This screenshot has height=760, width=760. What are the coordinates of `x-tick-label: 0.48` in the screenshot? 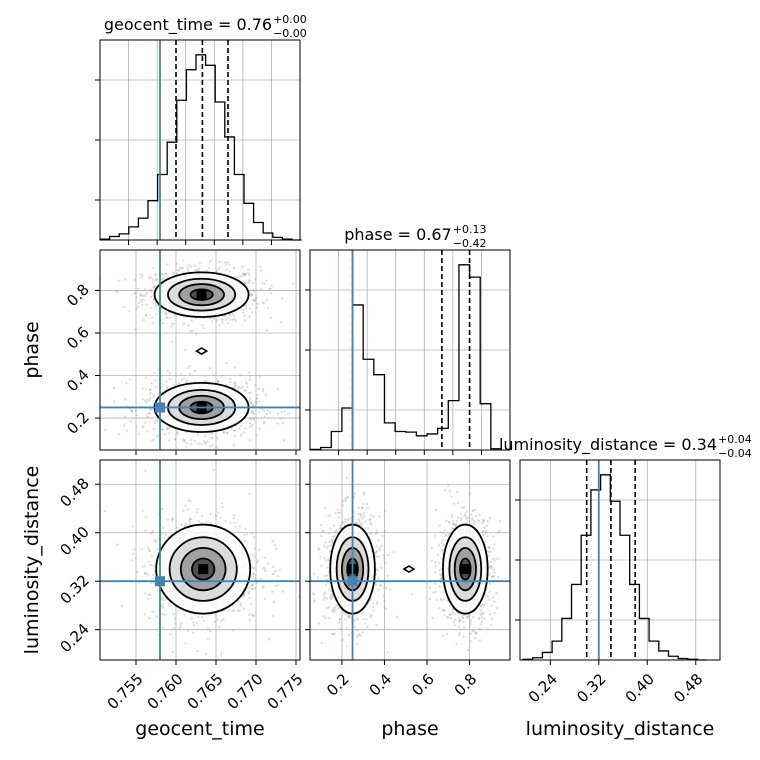 It's located at (688, 688).